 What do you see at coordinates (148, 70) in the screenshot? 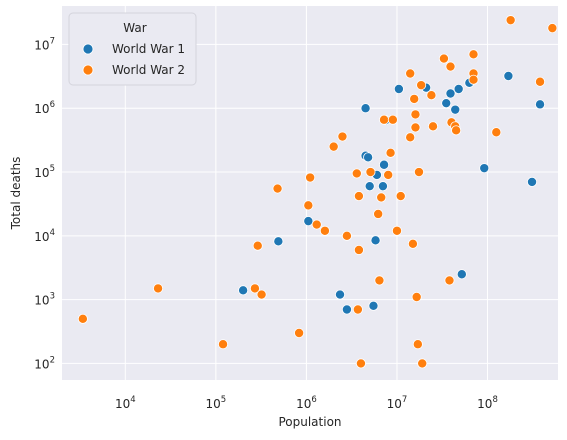
I see `legend-label-world-war-2: World War 2` at bounding box center [148, 70].